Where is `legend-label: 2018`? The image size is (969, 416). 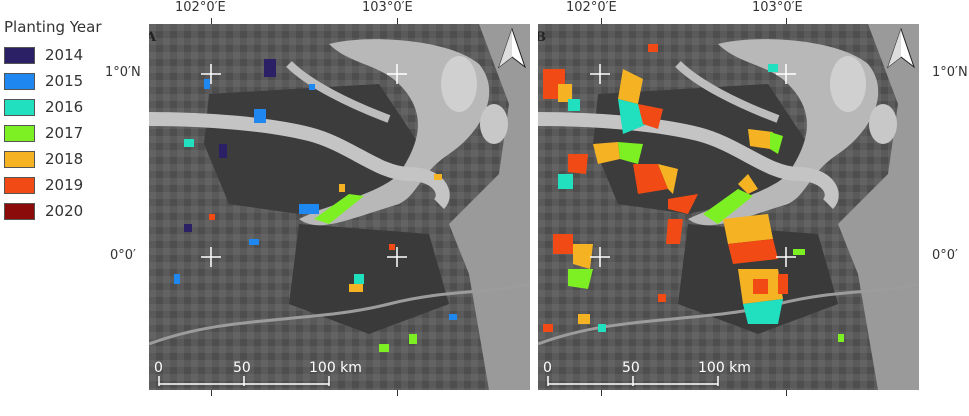
legend-label: 2018 is located at coordinates (64, 159).